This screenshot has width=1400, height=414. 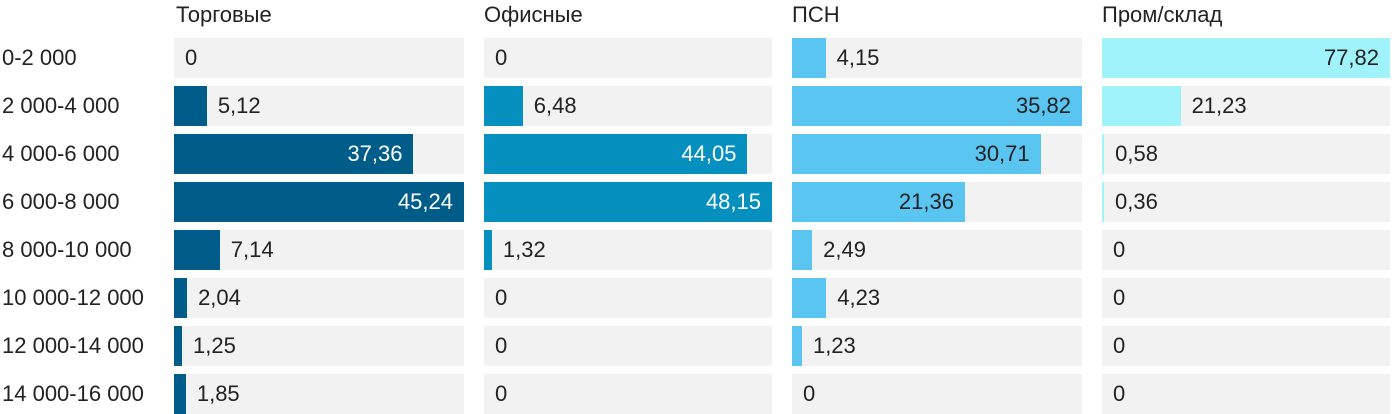 I want to click on data-label: 1,23, so click(x=834, y=345).